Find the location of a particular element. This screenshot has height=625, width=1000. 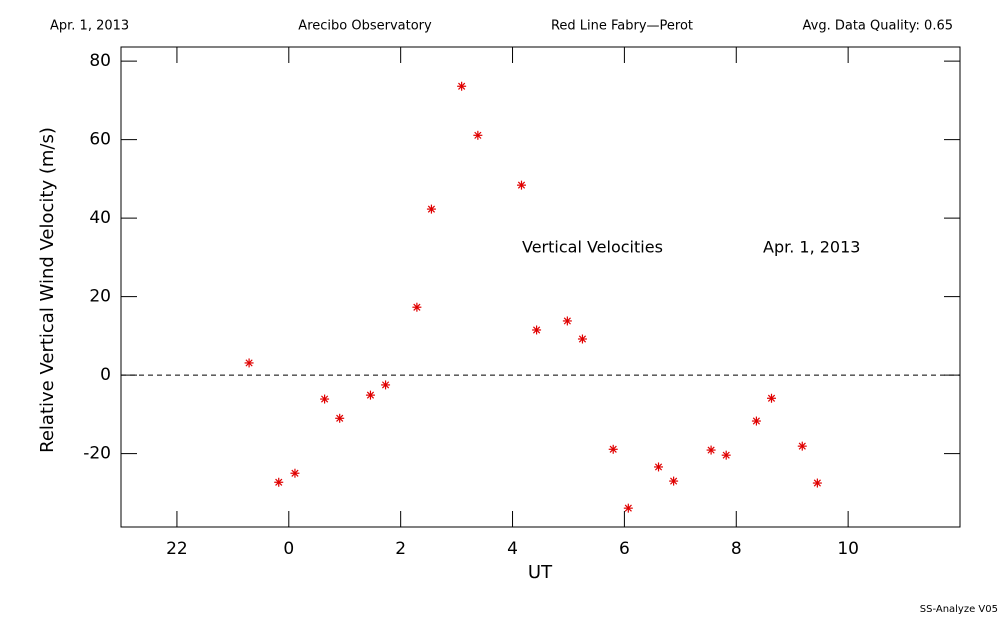

x-tick-label: 8 is located at coordinates (736, 549).